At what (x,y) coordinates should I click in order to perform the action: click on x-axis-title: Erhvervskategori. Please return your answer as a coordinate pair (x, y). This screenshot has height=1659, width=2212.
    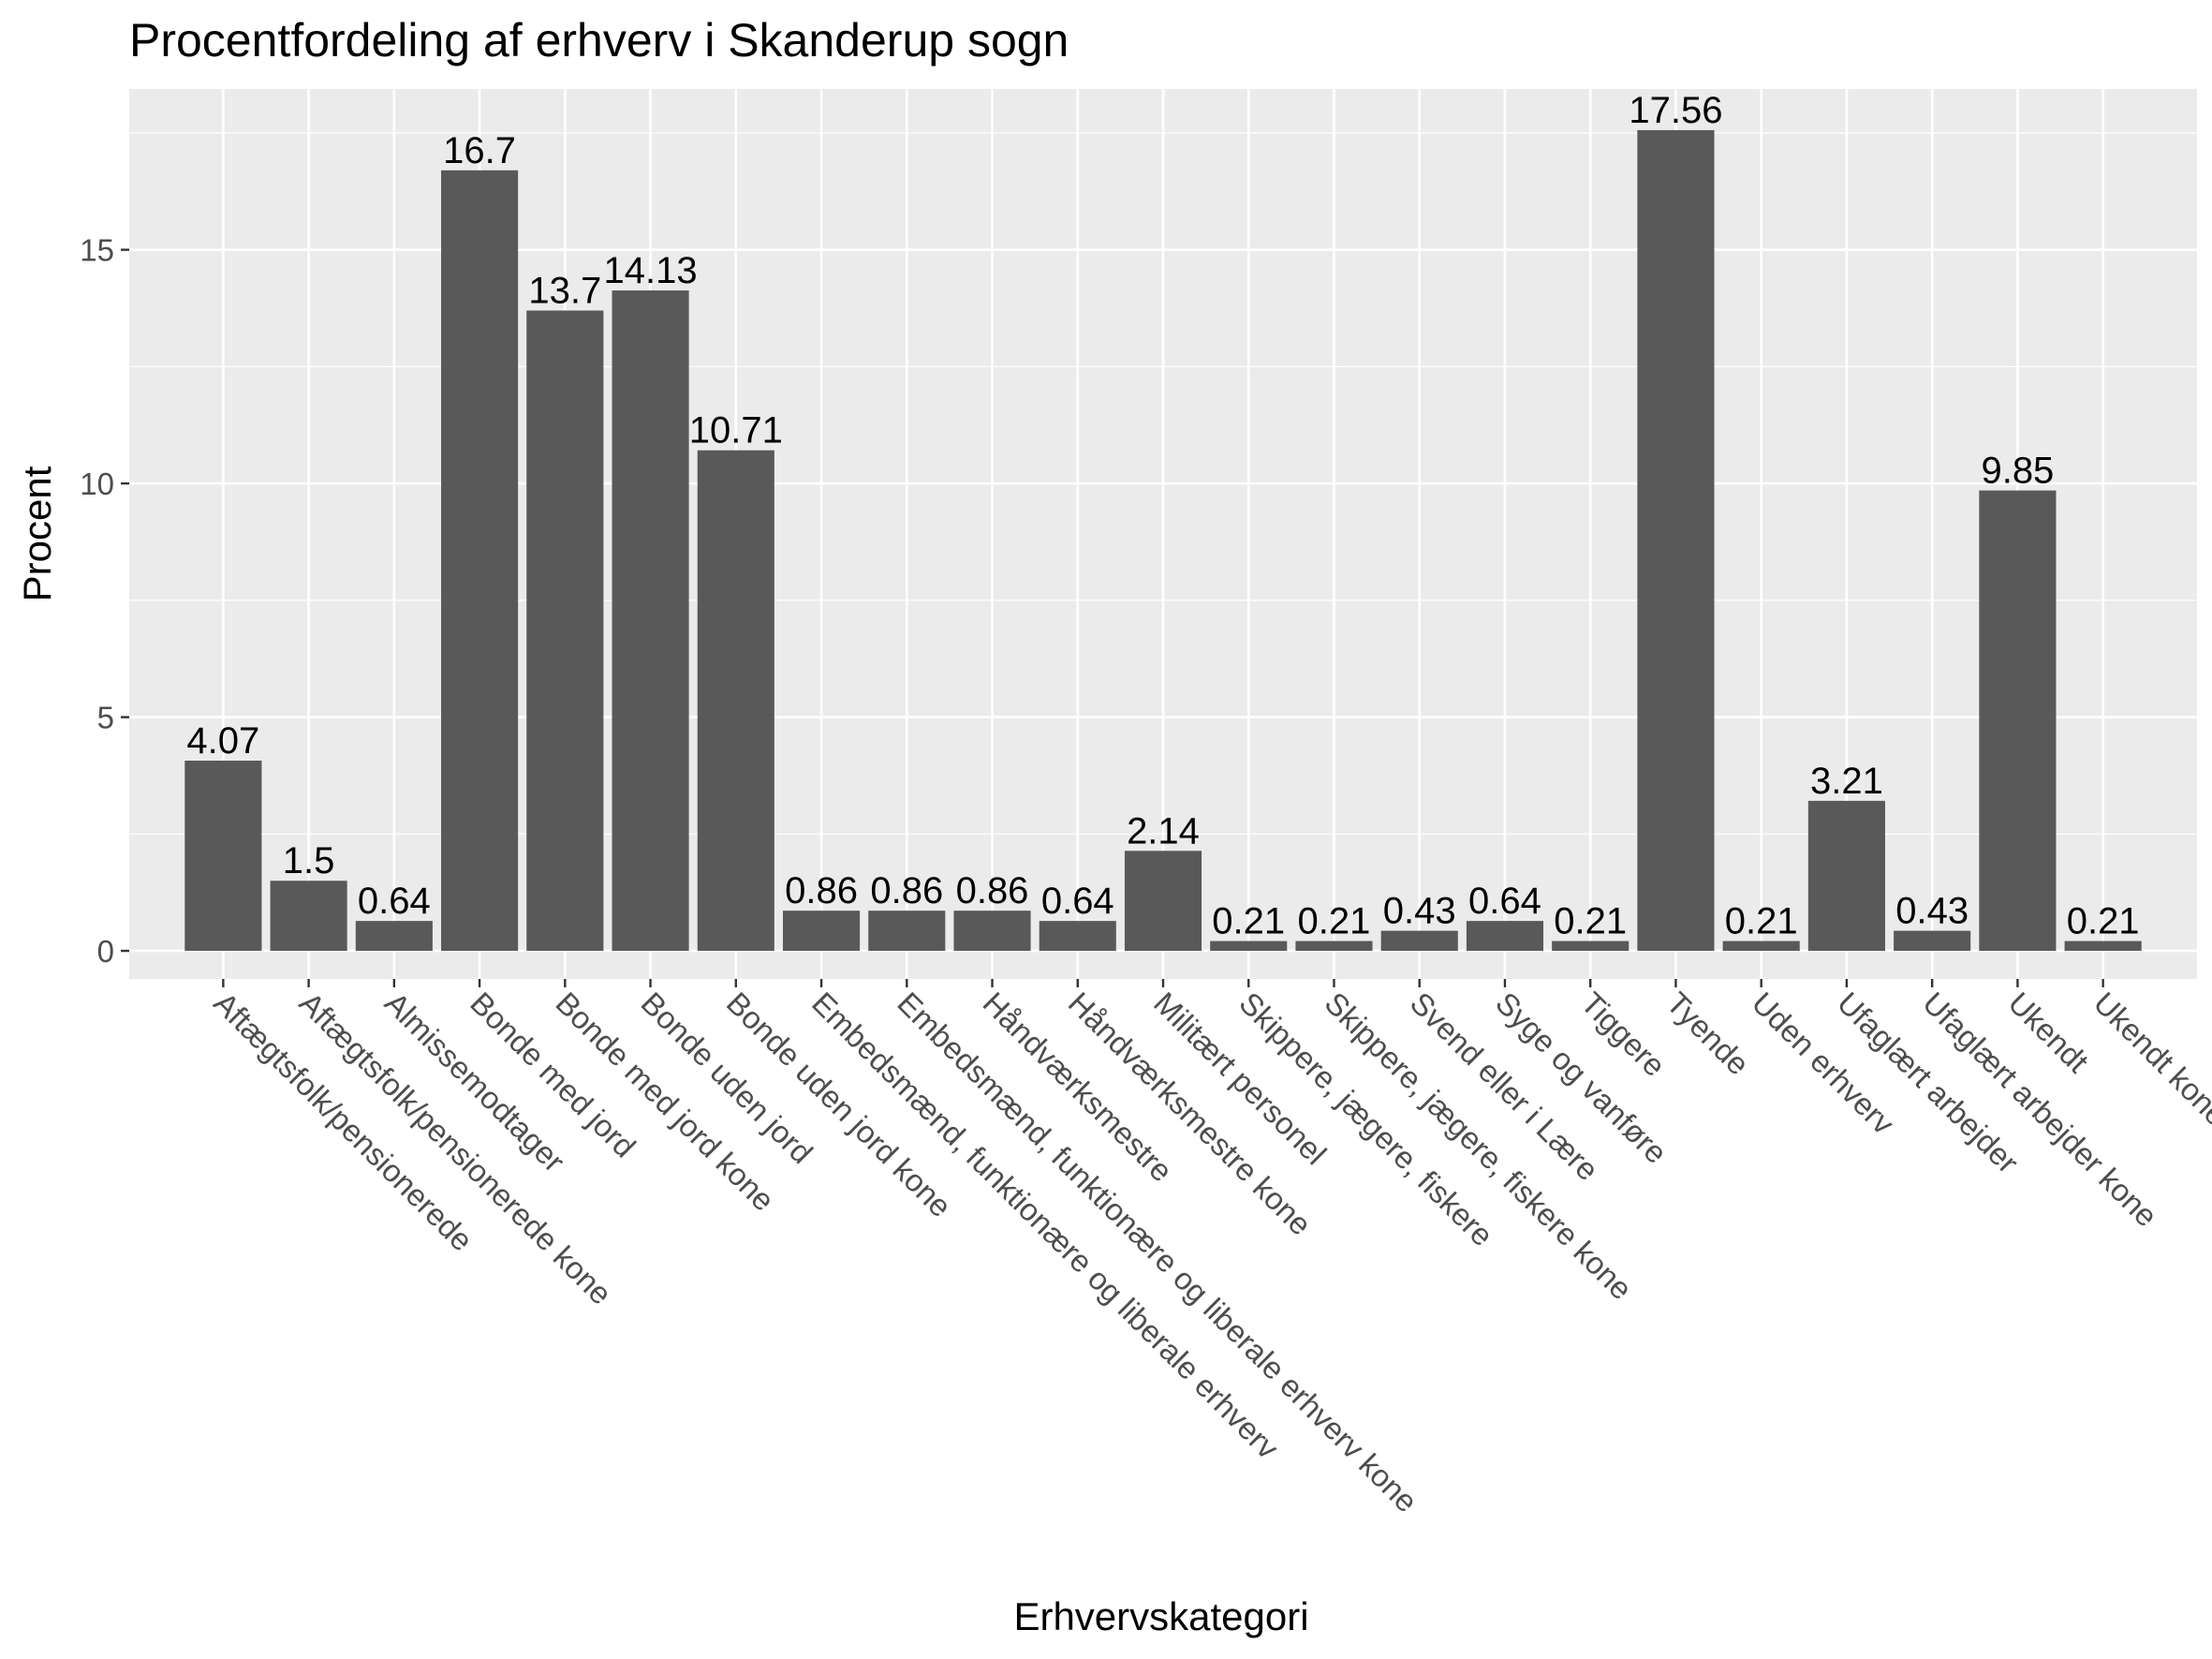
    Looking at the image, I should click on (1160, 1616).